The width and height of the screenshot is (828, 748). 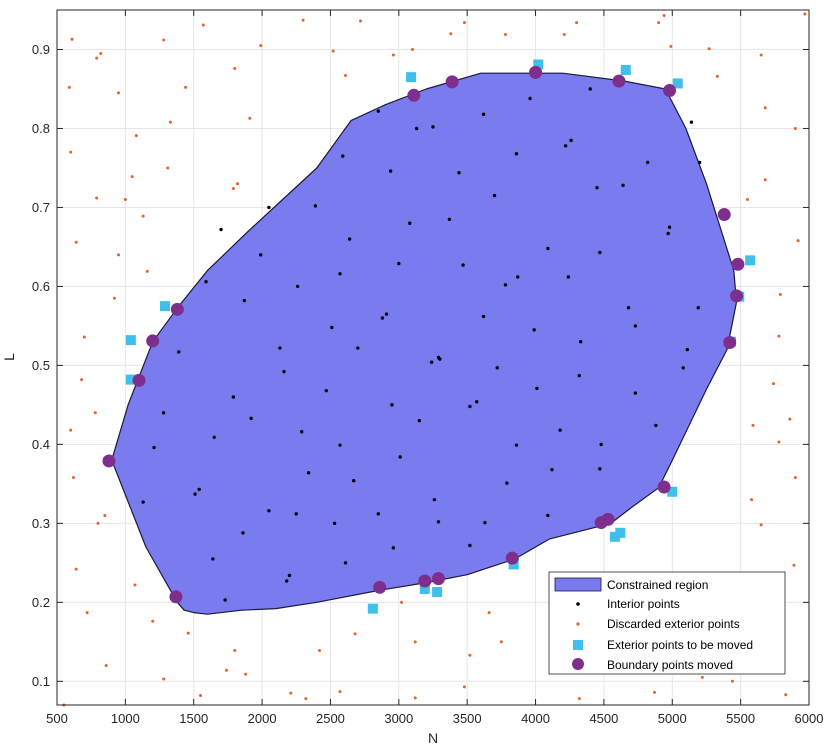 What do you see at coordinates (125, 718) in the screenshot?
I see `x-tick-label-1: 1000` at bounding box center [125, 718].